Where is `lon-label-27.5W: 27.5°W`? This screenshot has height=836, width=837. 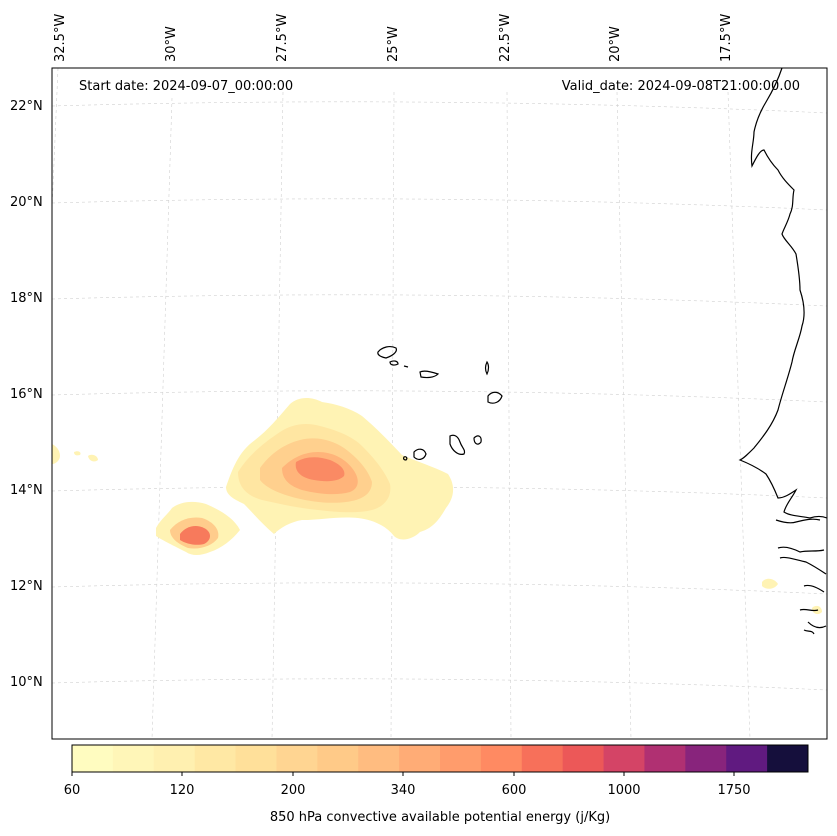
lon-label-27.5W: 27.5°W is located at coordinates (282, 37).